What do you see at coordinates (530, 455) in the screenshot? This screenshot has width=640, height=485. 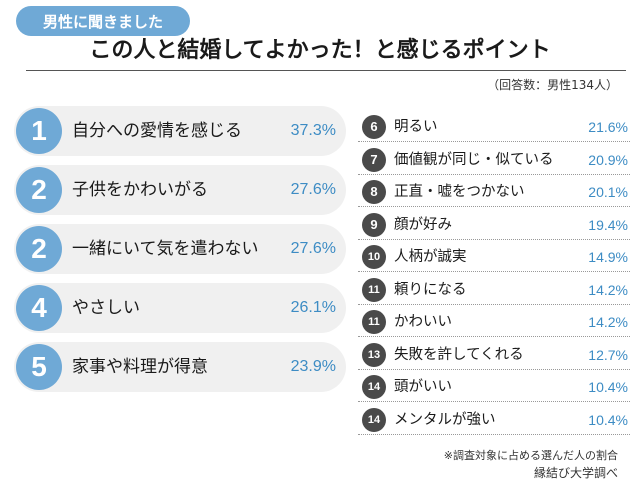 I see `footnote: ※調査対象に占める選んだ人の割合` at bounding box center [530, 455].